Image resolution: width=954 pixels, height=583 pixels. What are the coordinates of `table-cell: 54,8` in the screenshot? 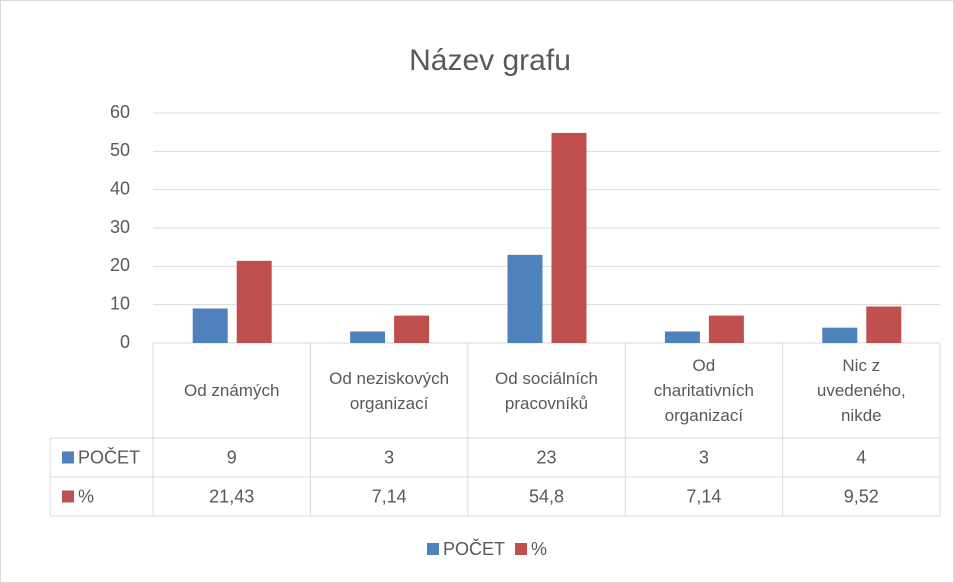 It's located at (546, 496).